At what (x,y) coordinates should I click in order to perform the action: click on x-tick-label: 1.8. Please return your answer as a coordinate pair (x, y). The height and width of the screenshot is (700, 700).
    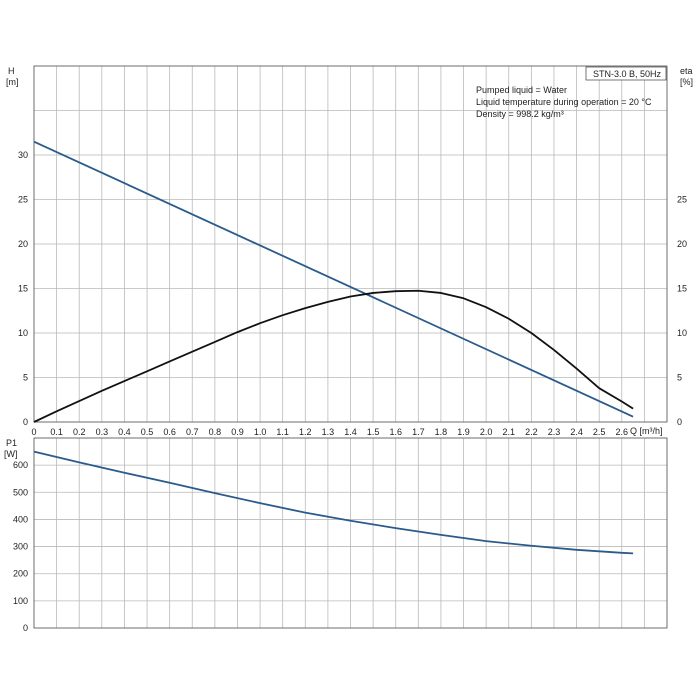
    Looking at the image, I should click on (441, 432).